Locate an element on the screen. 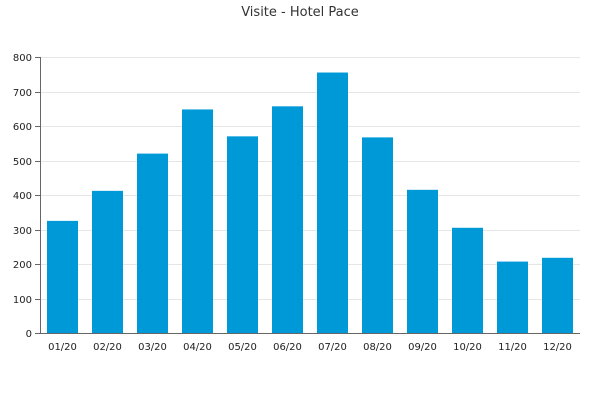 The height and width of the screenshot is (400, 600). y-tick-label: 300 is located at coordinates (22, 231).